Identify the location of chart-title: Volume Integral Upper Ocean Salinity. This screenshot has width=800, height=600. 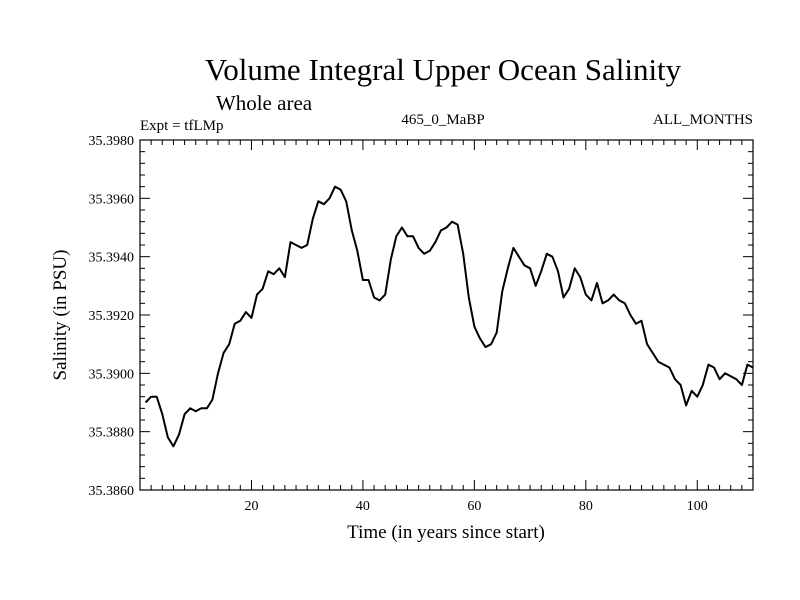
(443, 69).